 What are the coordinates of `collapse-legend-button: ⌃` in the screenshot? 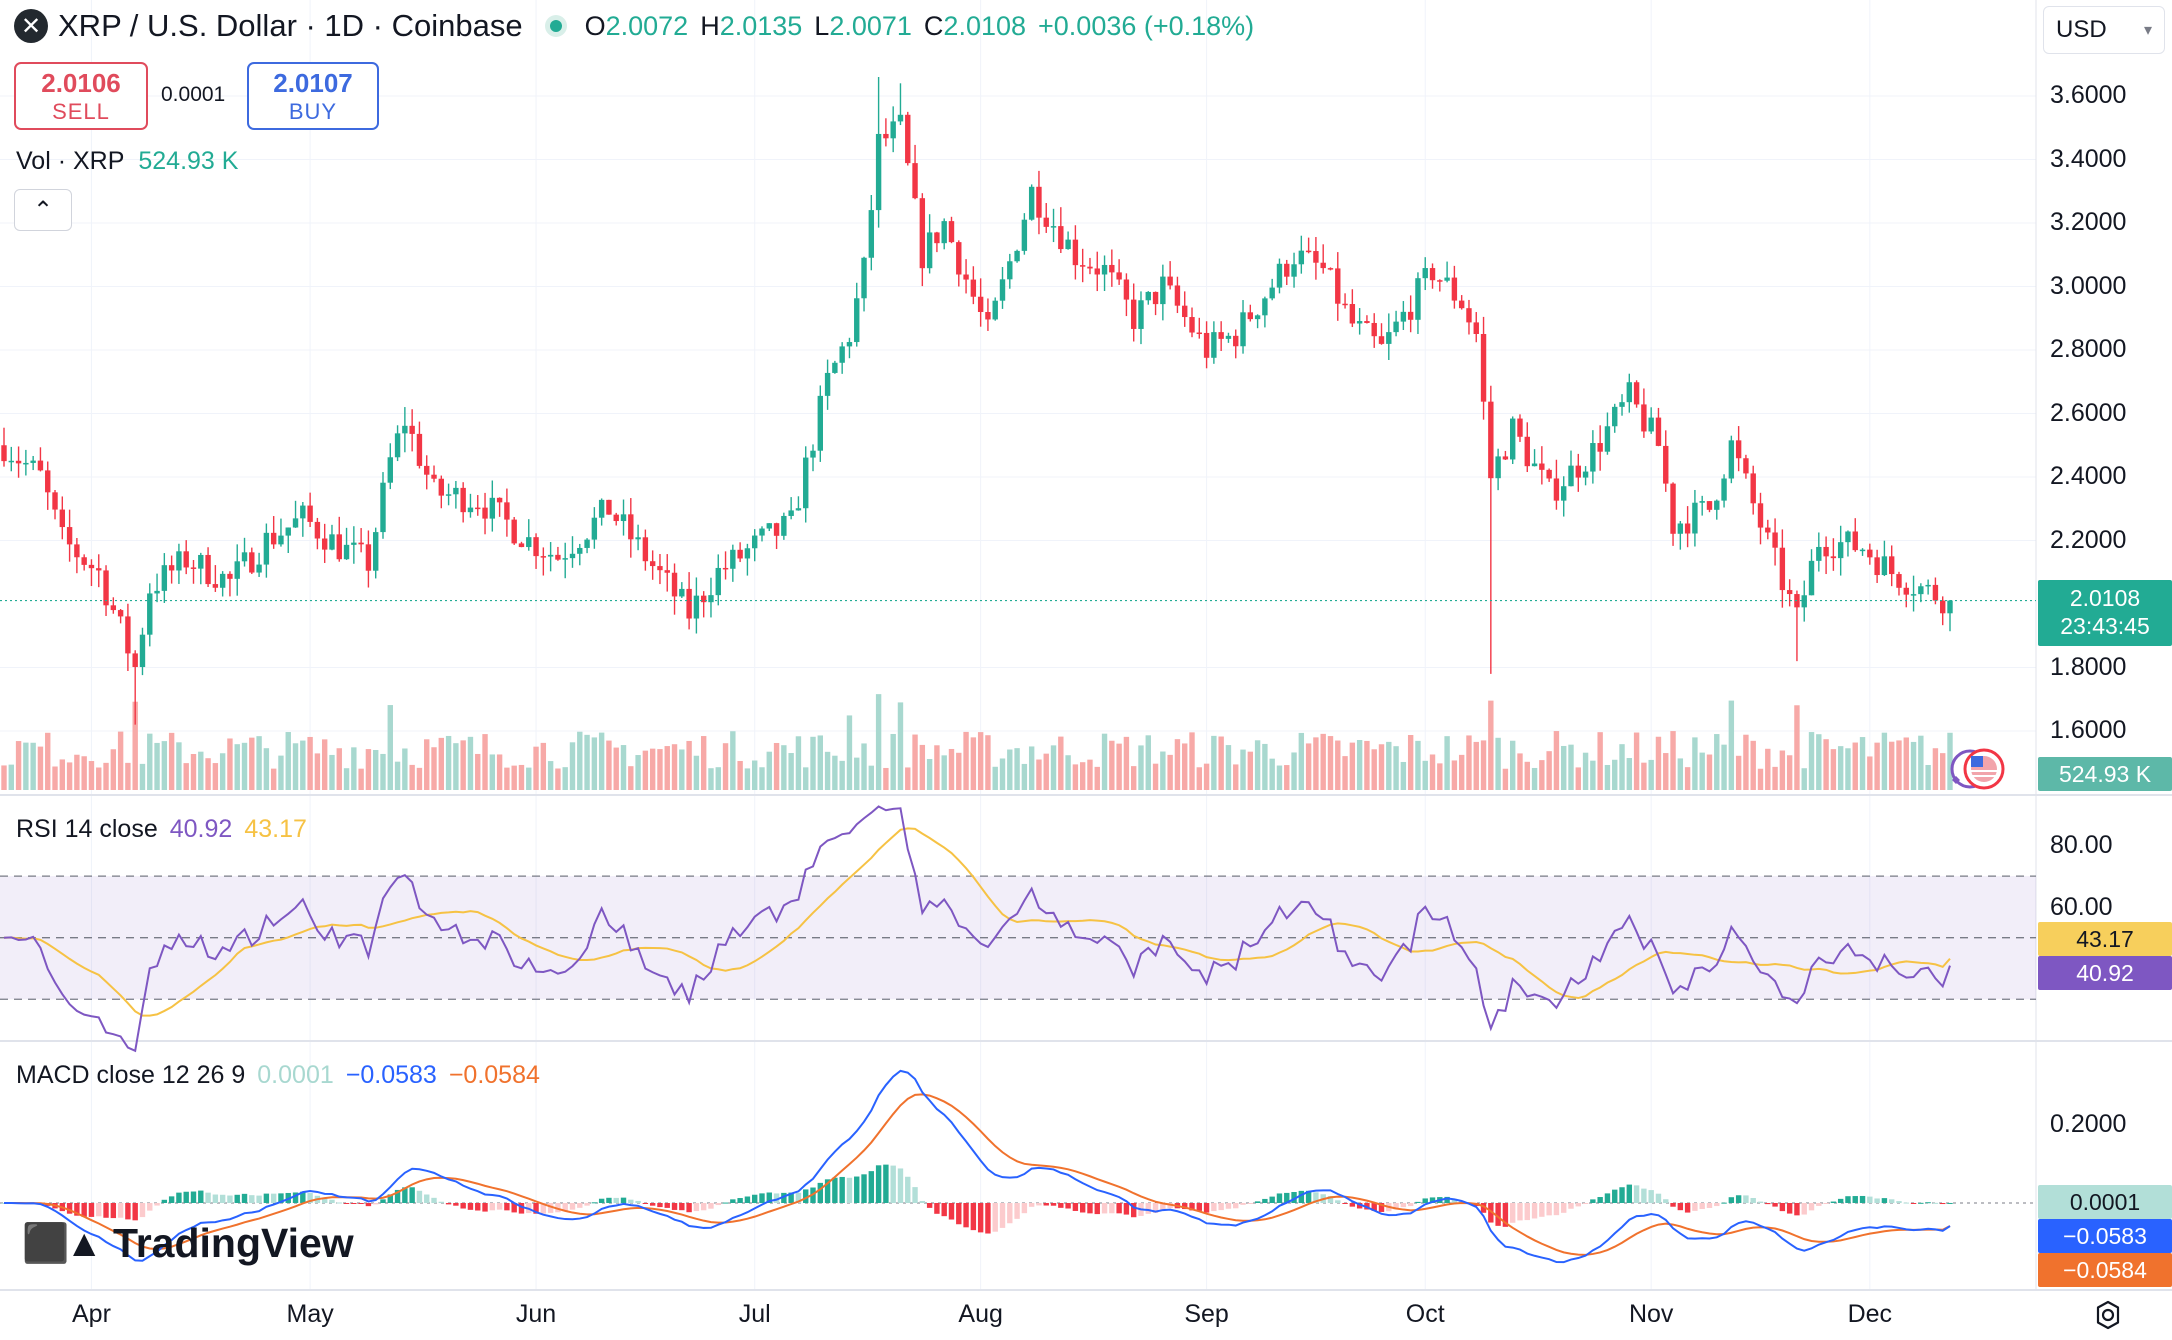 It's located at (43, 210).